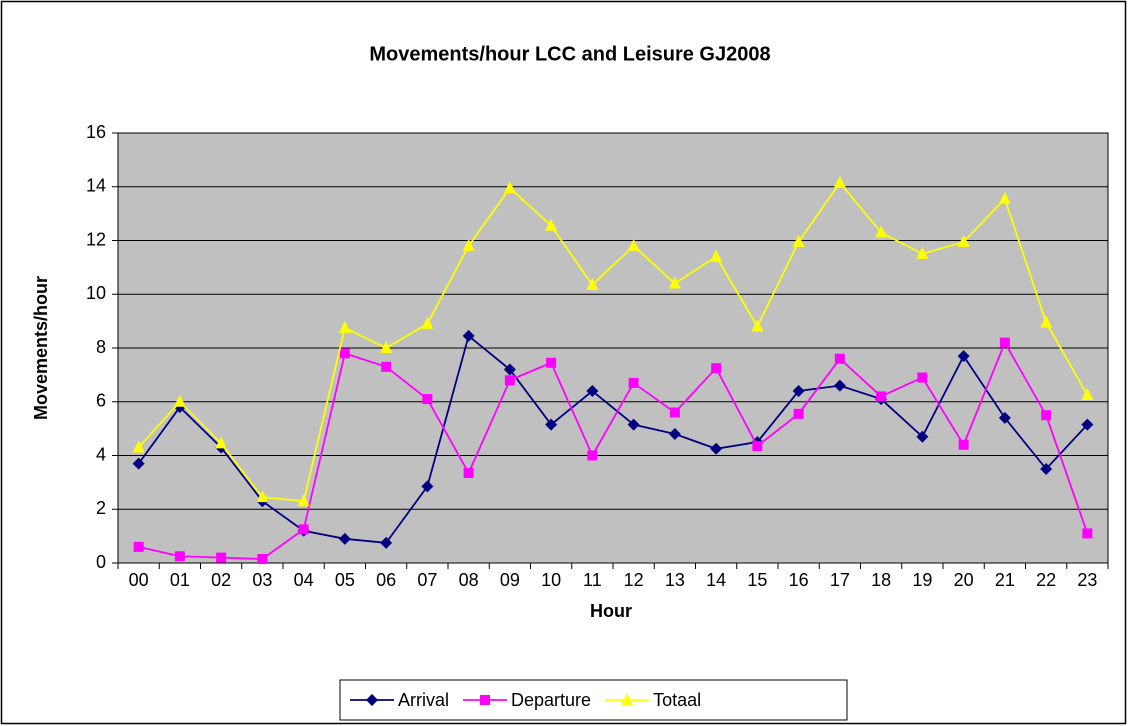 The image size is (1128, 726). What do you see at coordinates (799, 580) in the screenshot?
I see `x-tick-label: 16` at bounding box center [799, 580].